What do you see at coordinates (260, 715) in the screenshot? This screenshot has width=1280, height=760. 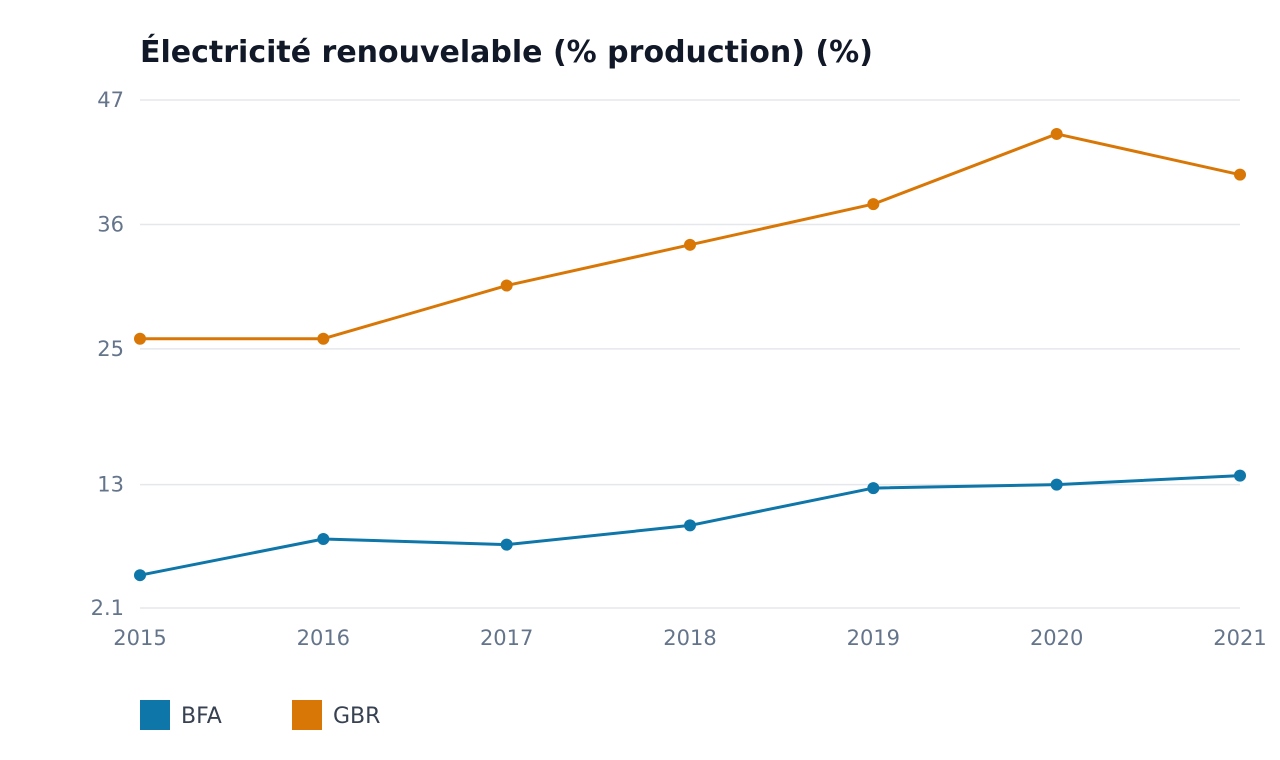 I see `legend: BFA GBR` at bounding box center [260, 715].